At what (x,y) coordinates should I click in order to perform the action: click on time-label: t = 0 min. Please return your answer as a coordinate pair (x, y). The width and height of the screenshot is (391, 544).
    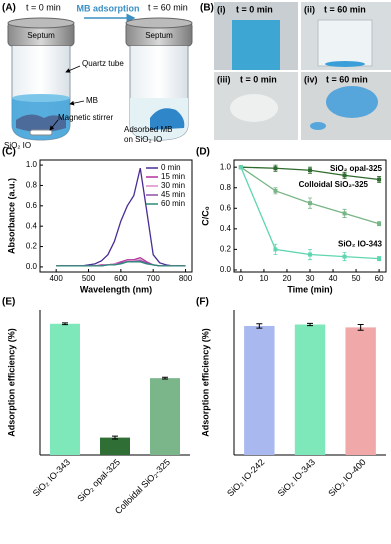
    Looking at the image, I should click on (43, 7).